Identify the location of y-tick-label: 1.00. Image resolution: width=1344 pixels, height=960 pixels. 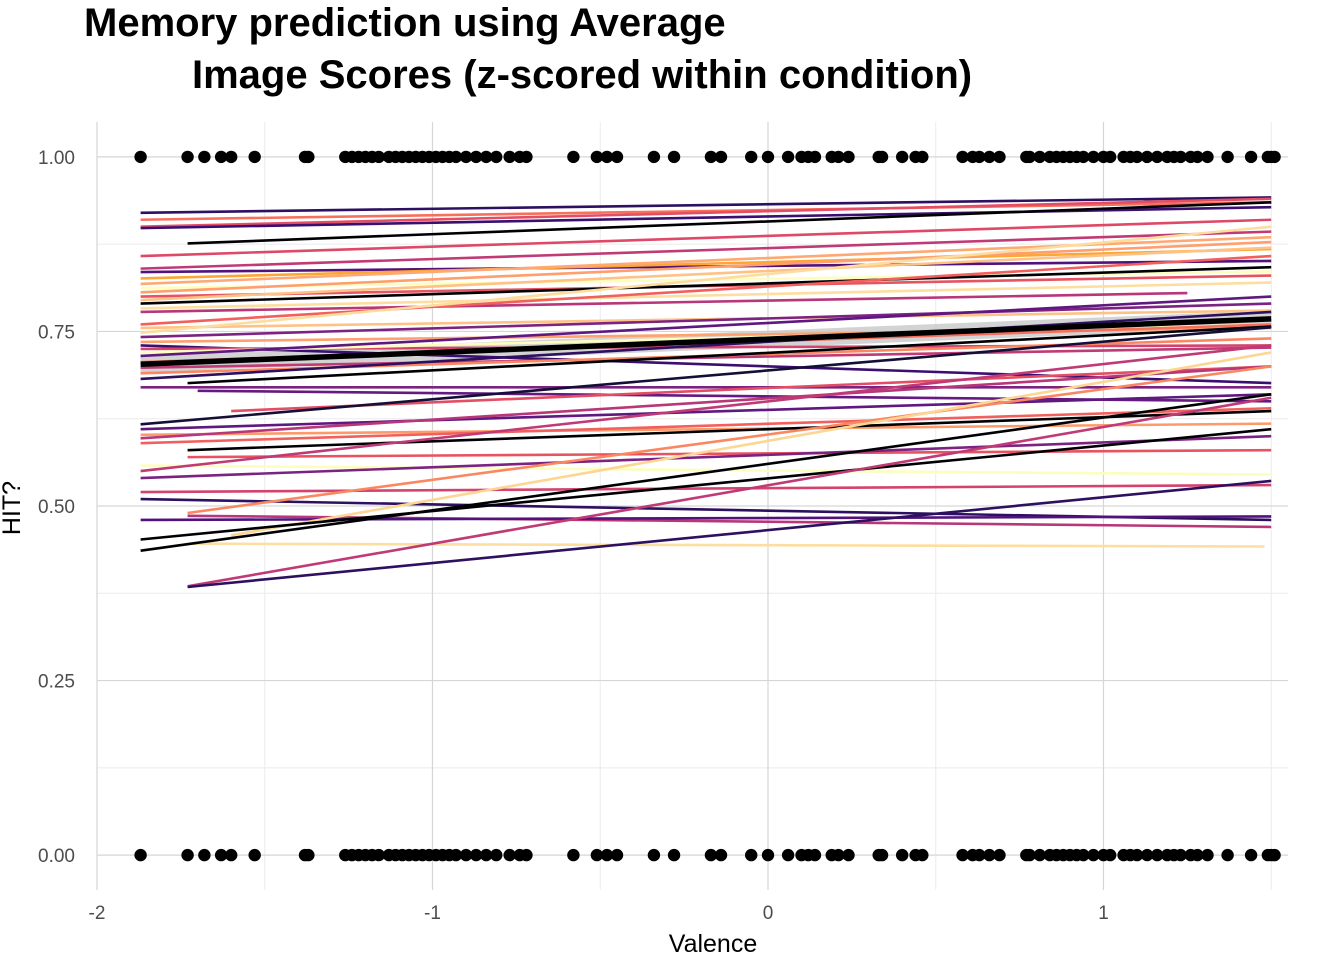
(56, 158).